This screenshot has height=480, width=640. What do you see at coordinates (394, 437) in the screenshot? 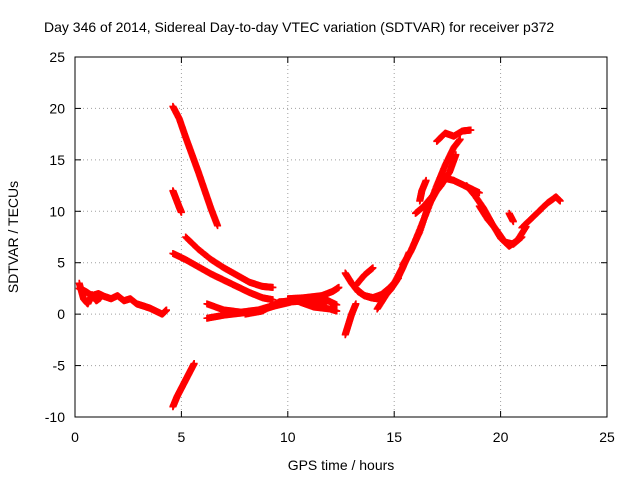
I see `x-tick-label: 15` at bounding box center [394, 437].